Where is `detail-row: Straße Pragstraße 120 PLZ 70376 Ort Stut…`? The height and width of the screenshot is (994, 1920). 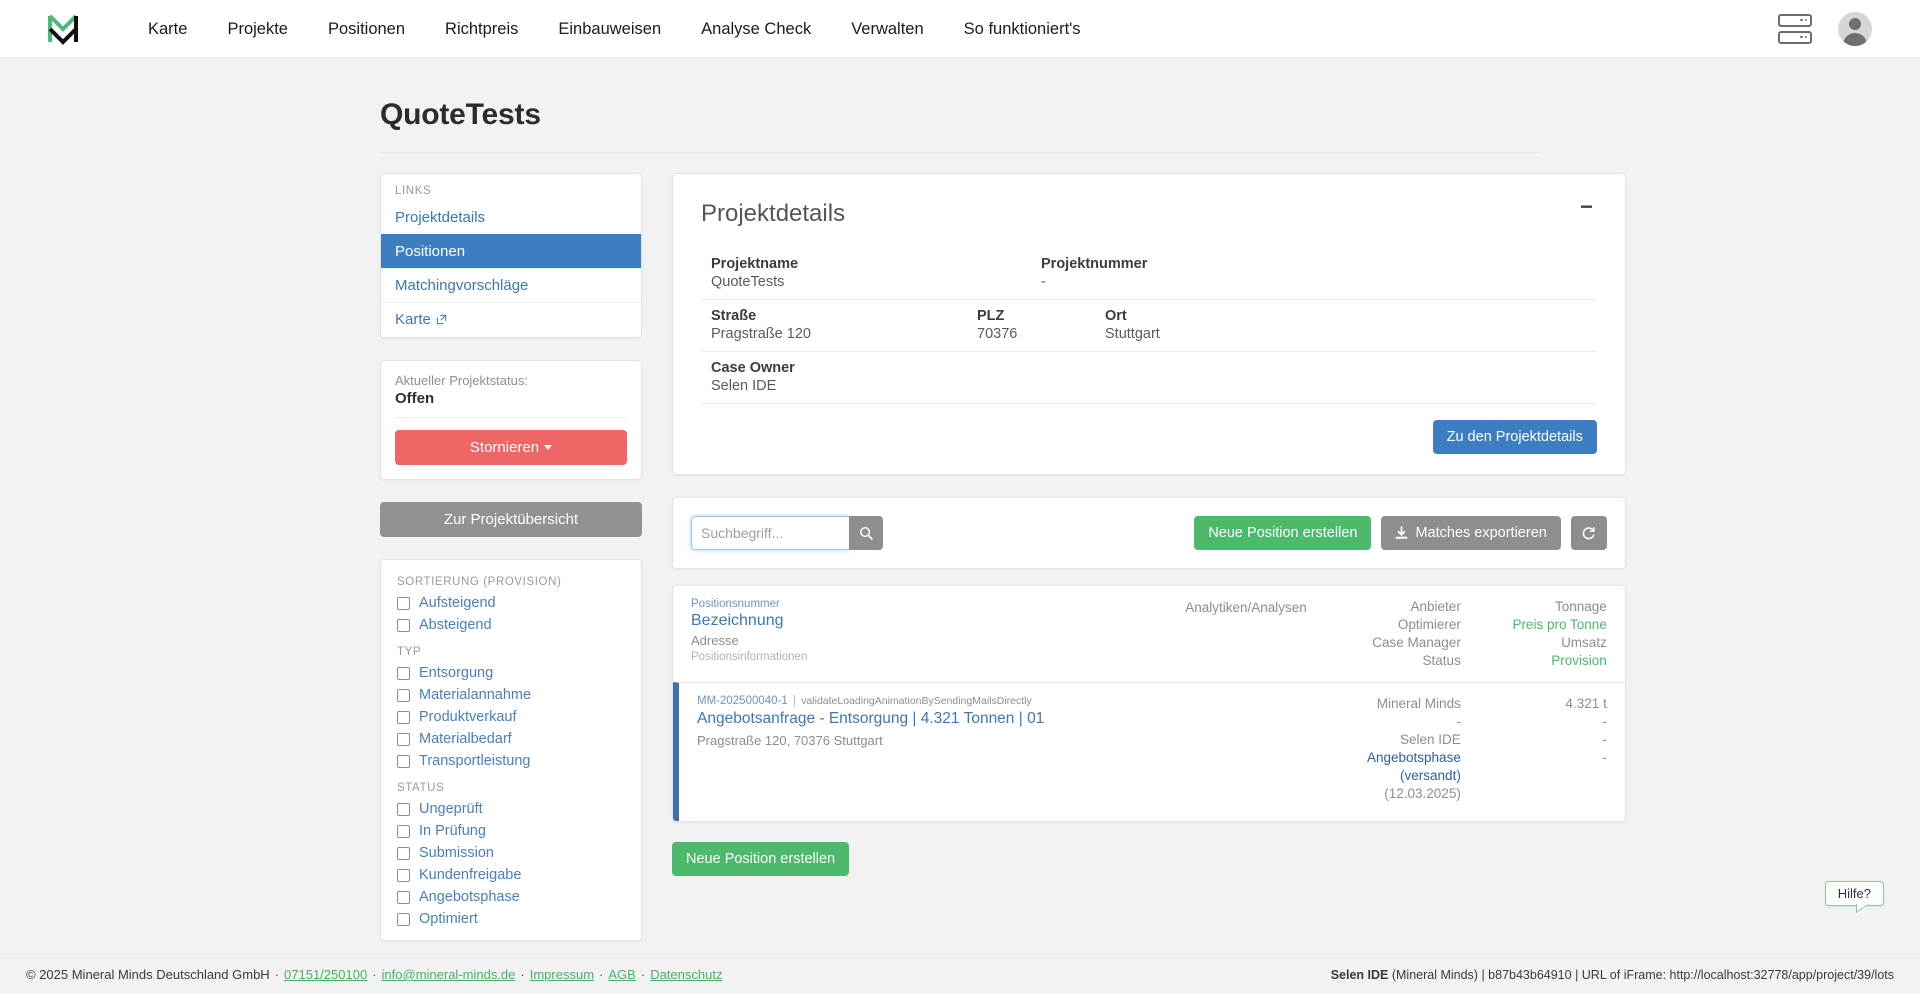 detail-row: Straße Pragstraße 120 PLZ 70376 Ort Stut… is located at coordinates (1149, 326).